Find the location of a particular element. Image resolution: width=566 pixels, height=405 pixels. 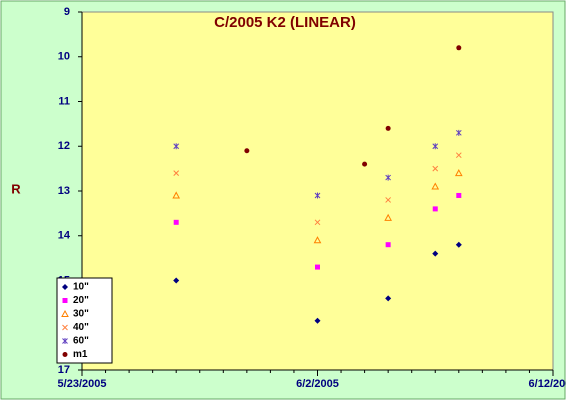

legend-label: 40" is located at coordinates (81, 327).